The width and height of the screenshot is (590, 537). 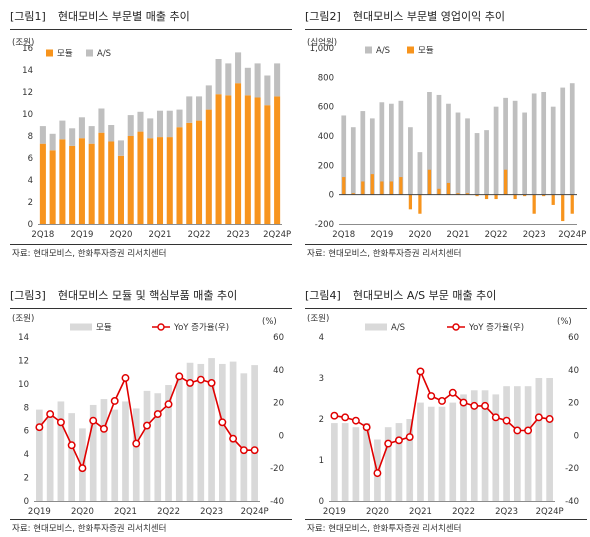 What do you see at coordinates (104, 54) in the screenshot?
I see `legend-label: A/S` at bounding box center [104, 54].